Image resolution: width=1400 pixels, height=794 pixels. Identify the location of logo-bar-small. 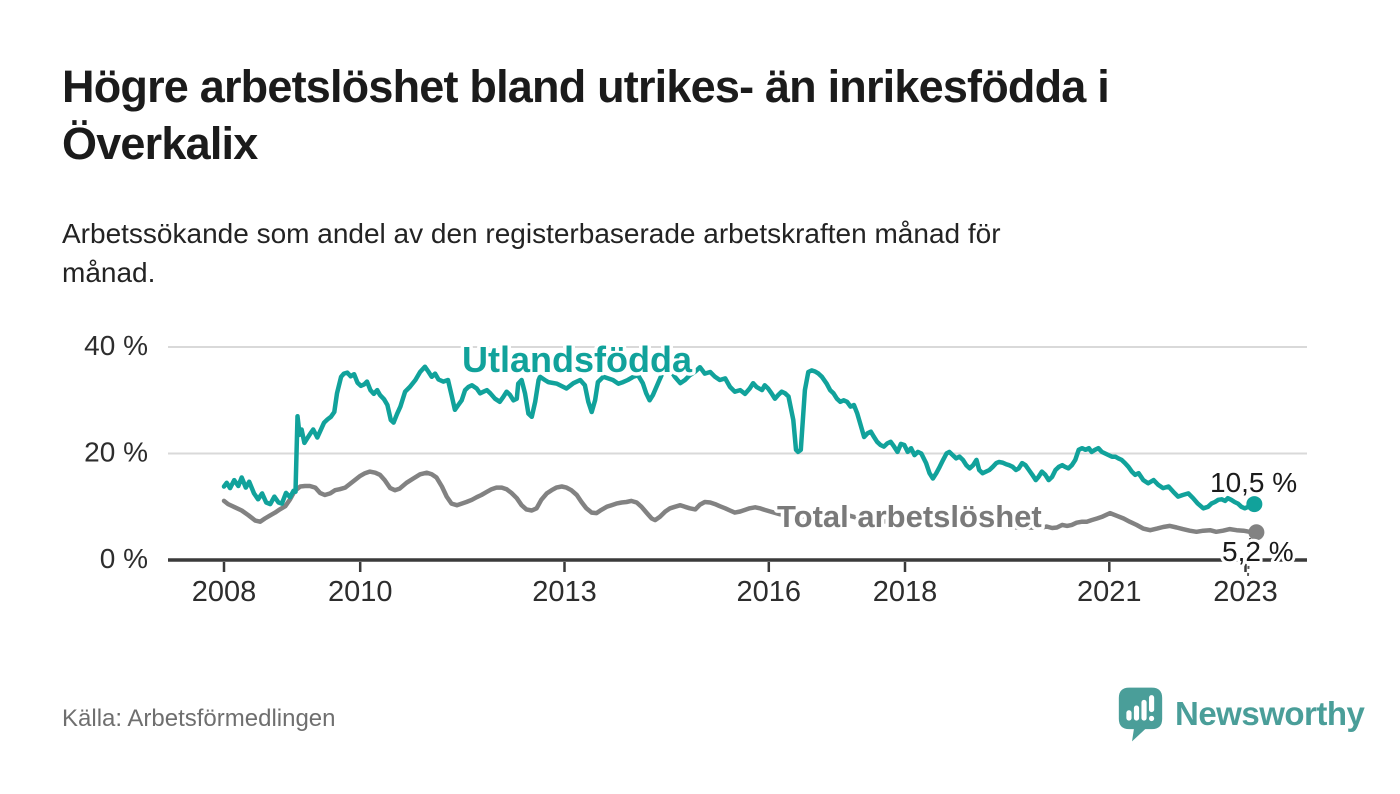
(1129, 715).